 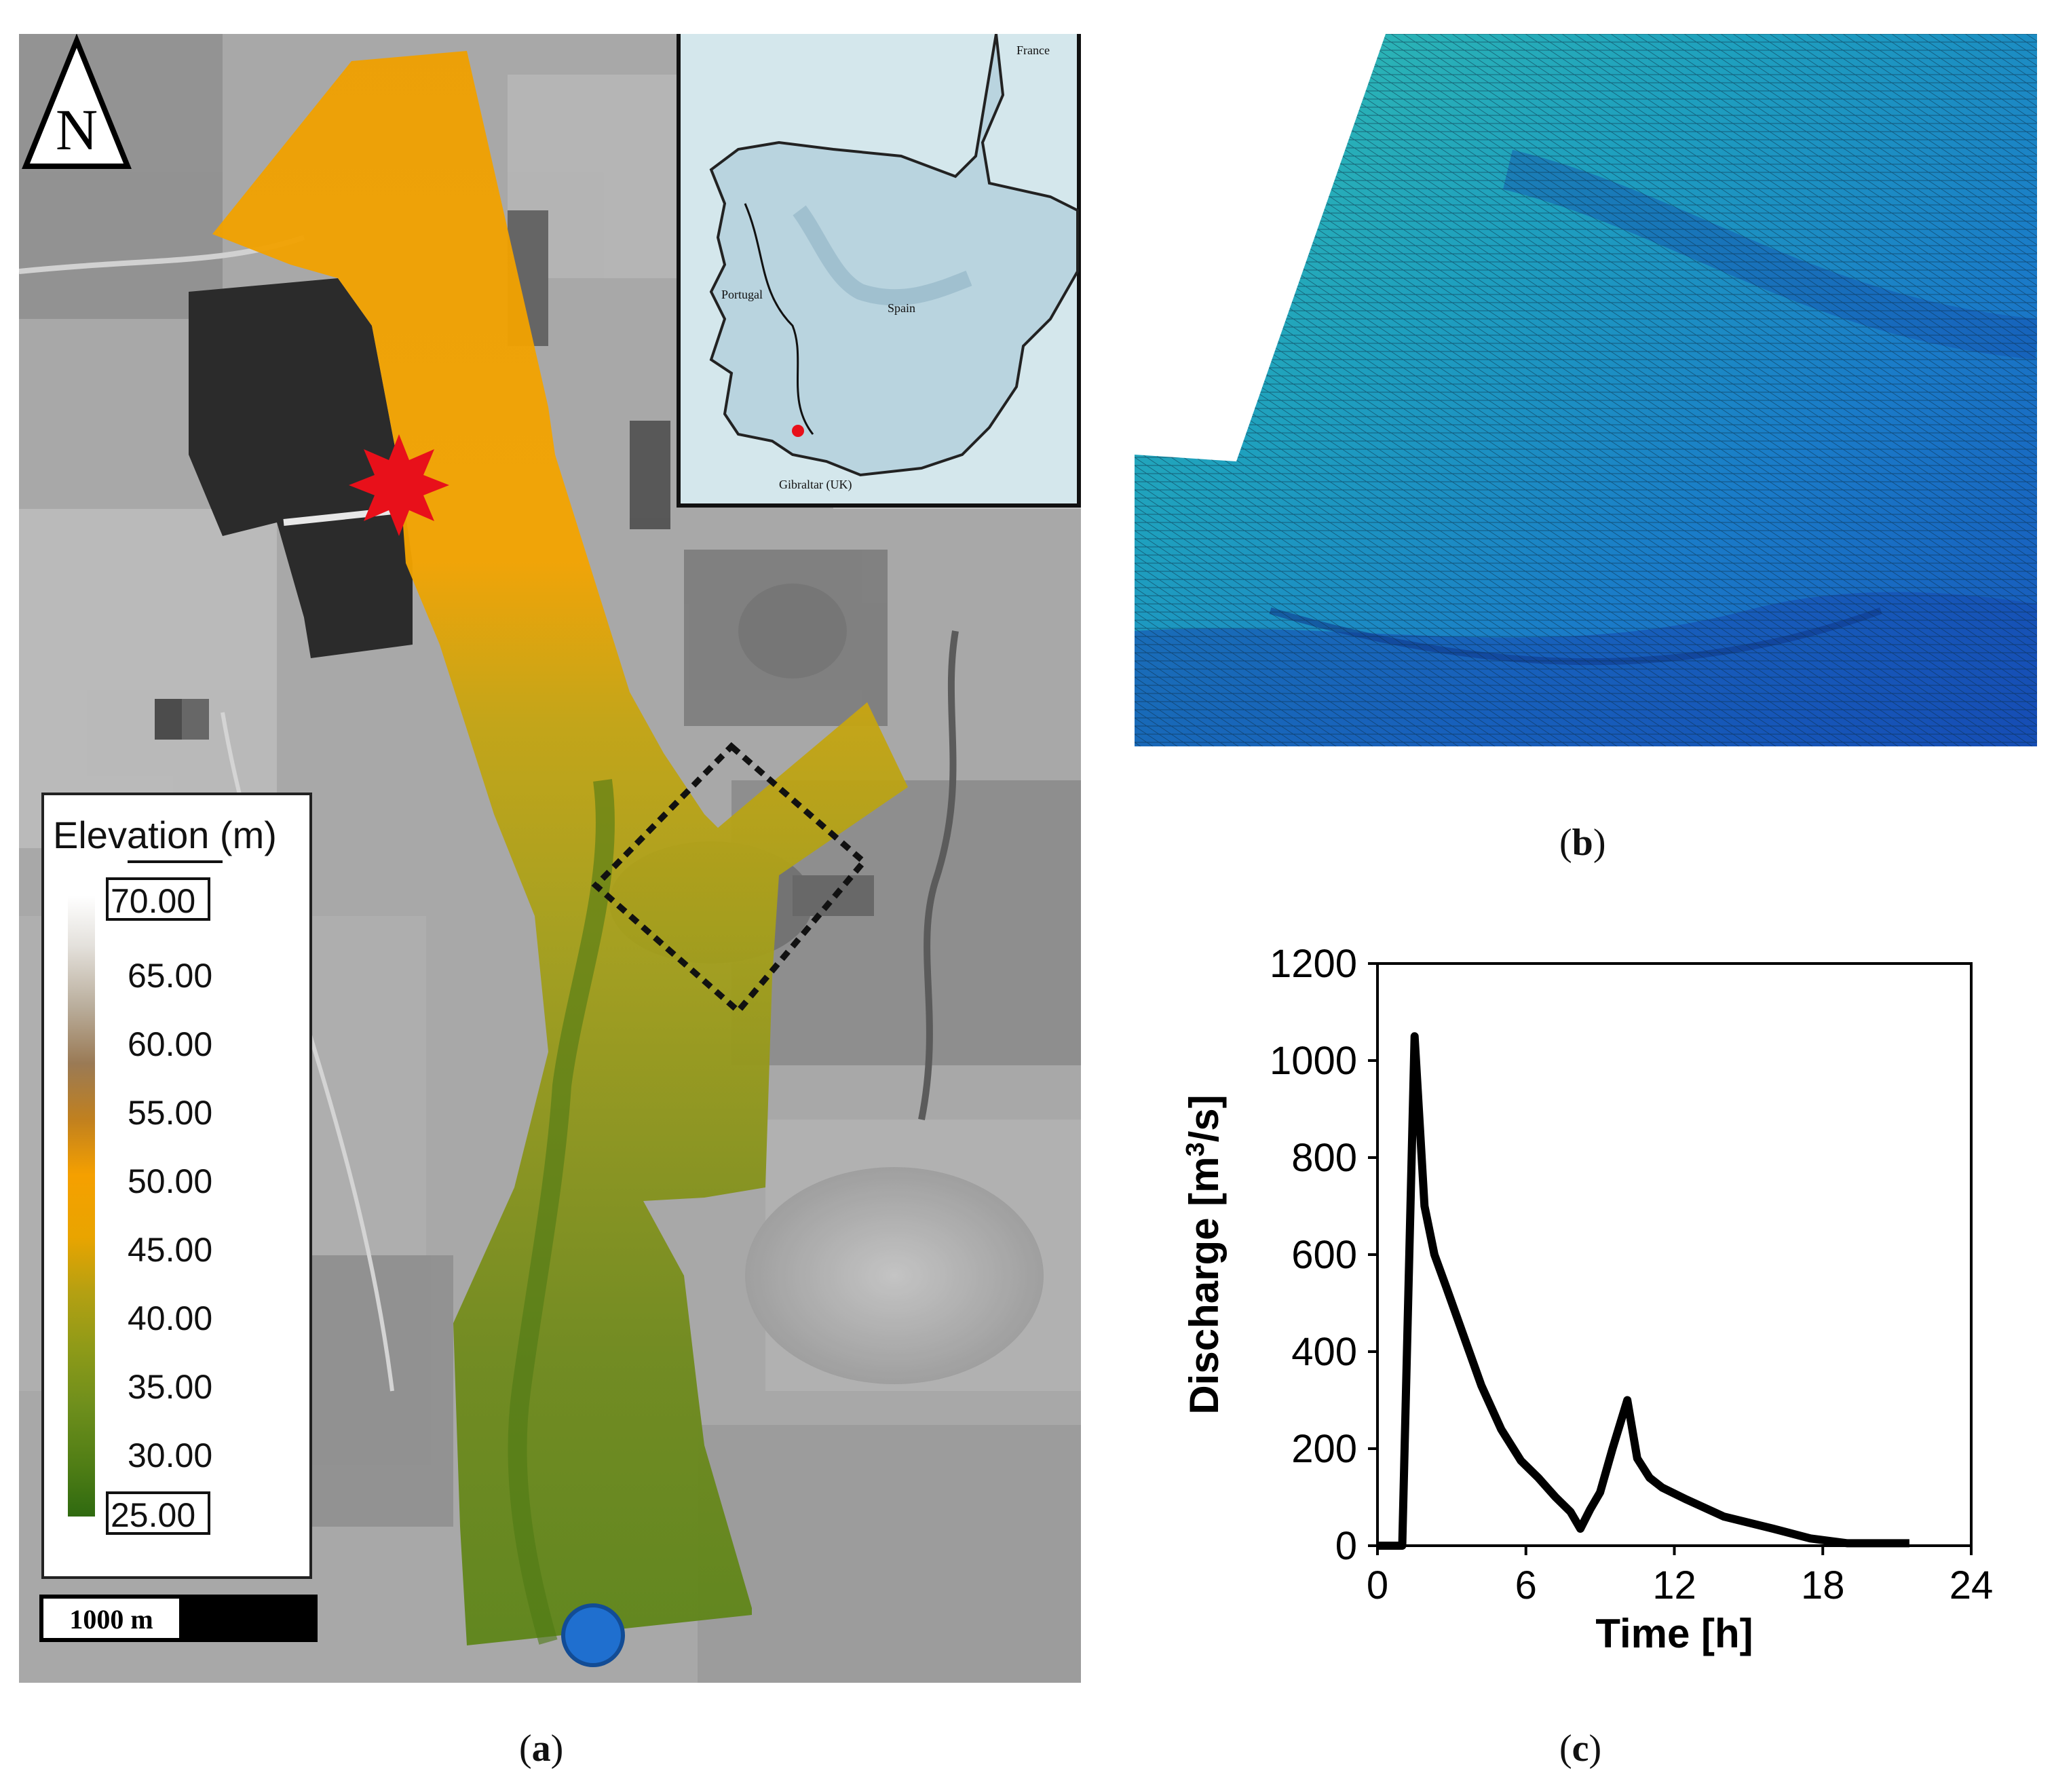 What do you see at coordinates (1324, 1449) in the screenshot?
I see `y-tick-label: 200` at bounding box center [1324, 1449].